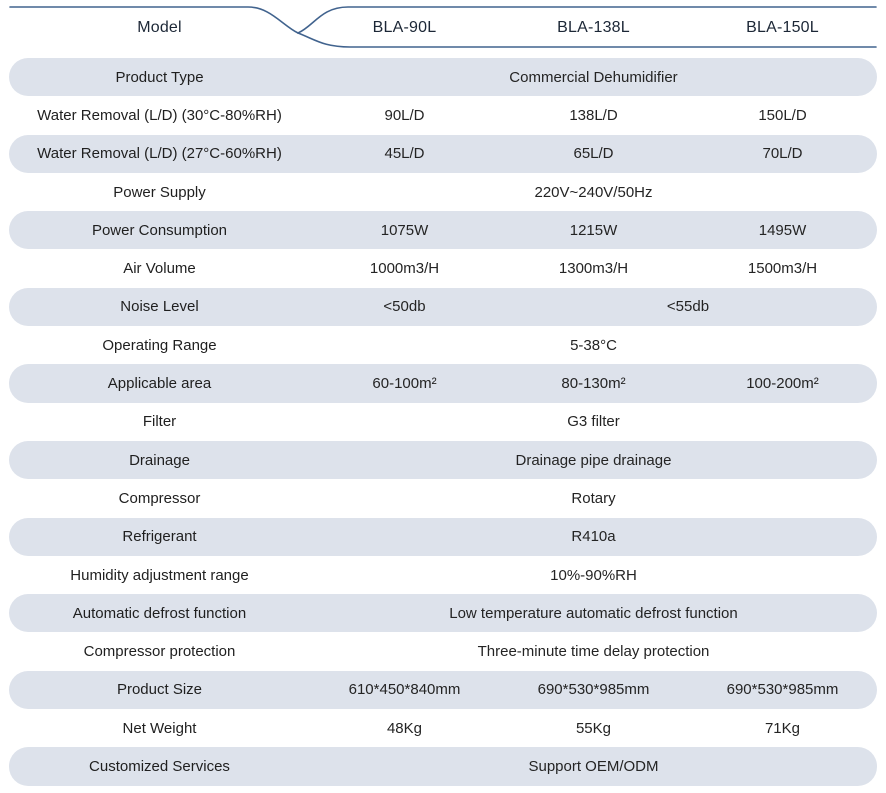 This screenshot has width=886, height=793. I want to click on table-row: Power Consumption 1075W 1215W 1495W, so click(443, 230).